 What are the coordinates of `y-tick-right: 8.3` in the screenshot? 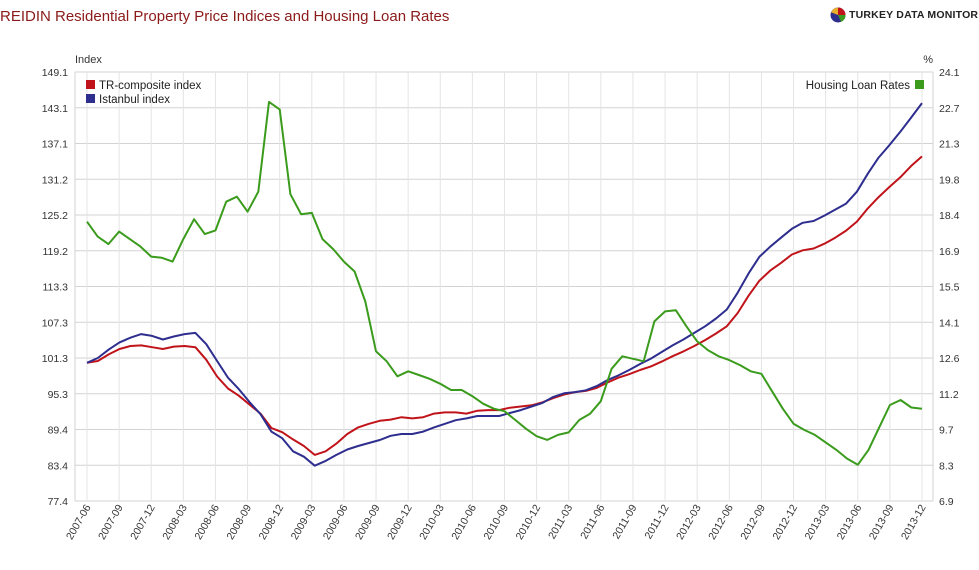 It's located at (946, 466).